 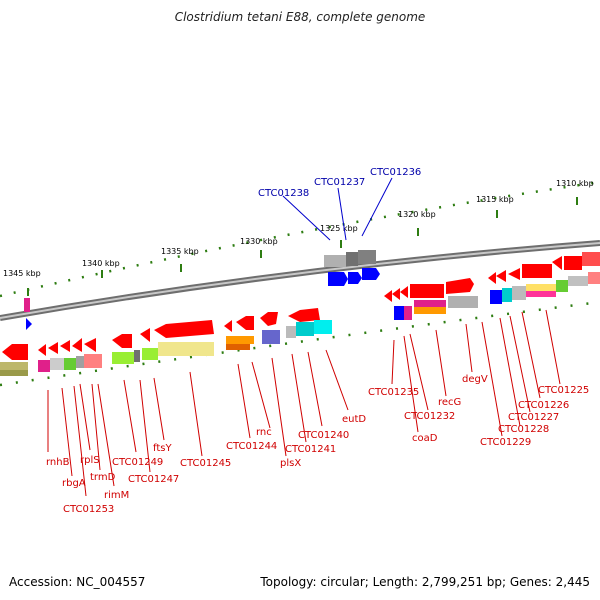 What do you see at coordinates (77, 582) in the screenshot?
I see `accession-label: Accession: NC_004557` at bounding box center [77, 582].